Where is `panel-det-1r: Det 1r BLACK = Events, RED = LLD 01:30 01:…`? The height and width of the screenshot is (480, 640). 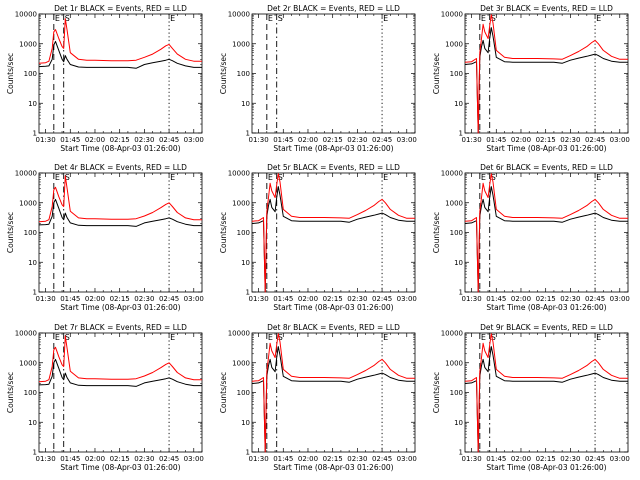 panel-det-1r: Det 1r BLACK = Events, RED = LLD 01:30 01:… is located at coordinates (105, 78).